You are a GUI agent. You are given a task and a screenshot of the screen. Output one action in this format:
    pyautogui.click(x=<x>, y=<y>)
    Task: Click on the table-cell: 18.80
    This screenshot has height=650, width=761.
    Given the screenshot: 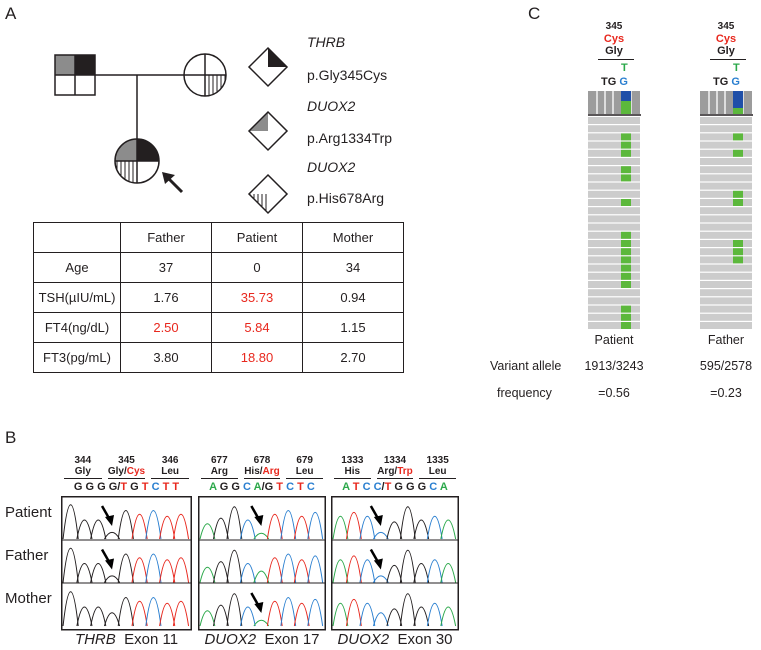 What is the action you would take?
    pyautogui.click(x=257, y=357)
    